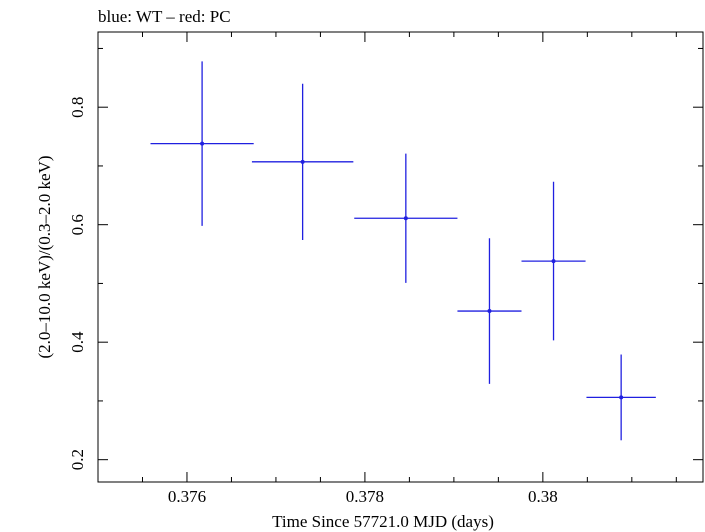 This screenshot has width=705, height=532. Describe the element at coordinates (383, 521) in the screenshot. I see `x-axis-label: Time Since 57721.0 MJD (days)` at that location.